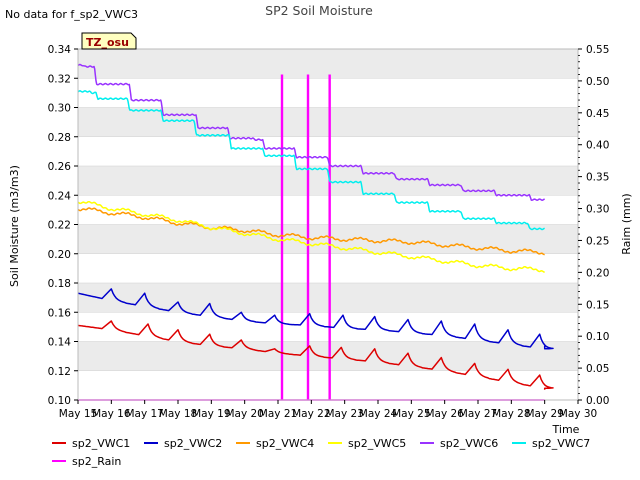 The image size is (640, 480). What do you see at coordinates (60, 196) in the screenshot?
I see `y-tick-label-7: 0.24` at bounding box center [60, 196].